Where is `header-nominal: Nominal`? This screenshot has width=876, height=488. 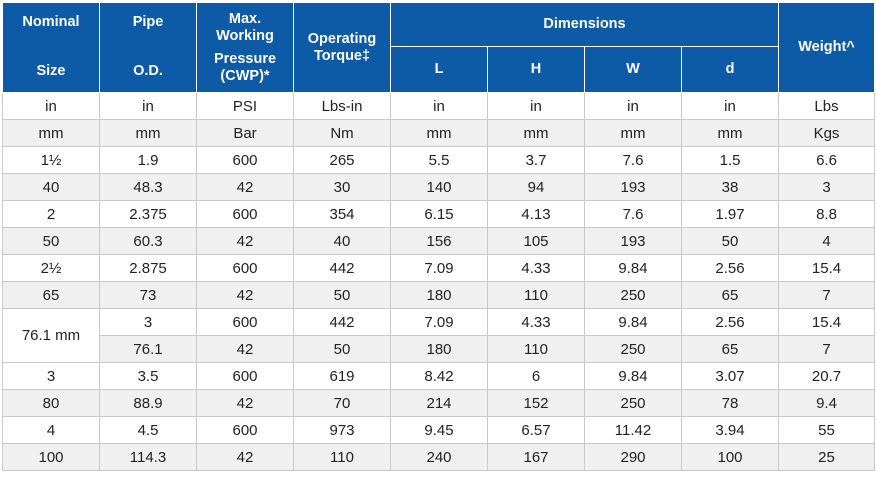
header-nominal: Nominal is located at coordinates (51, 21).